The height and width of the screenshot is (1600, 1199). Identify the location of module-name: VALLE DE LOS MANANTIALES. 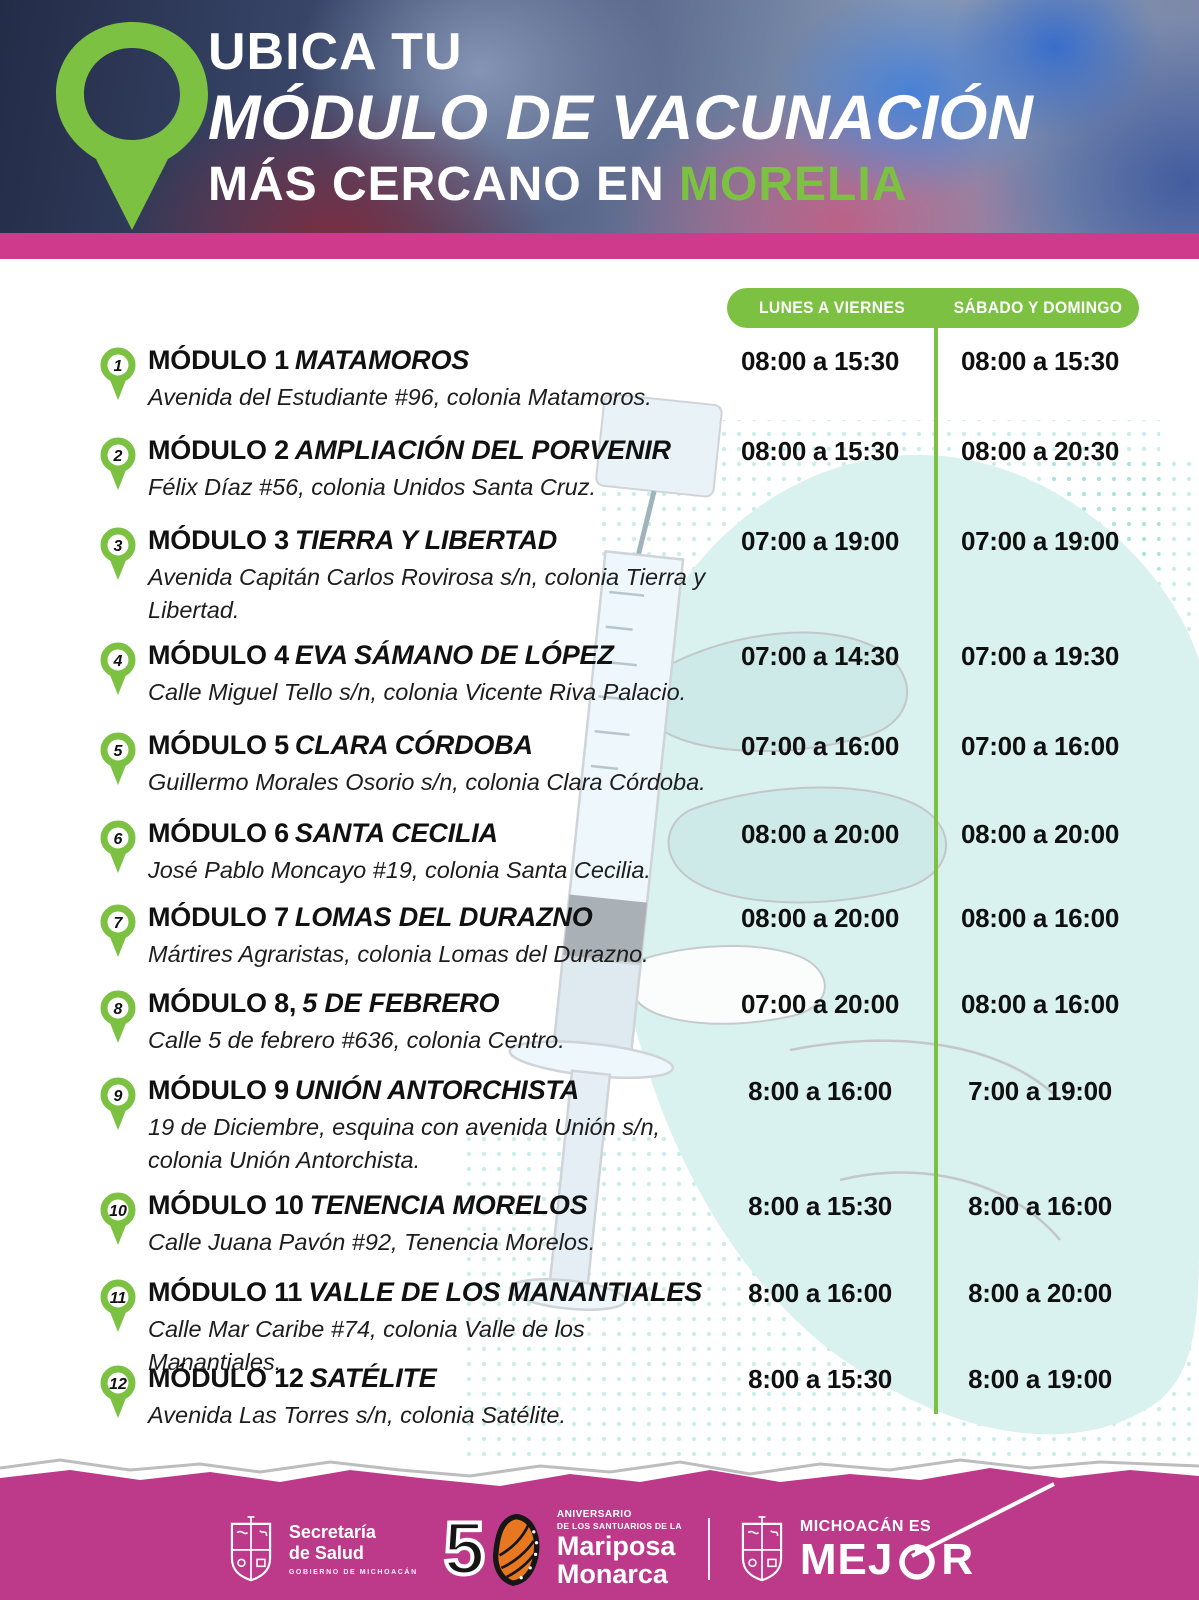
(505, 1292).